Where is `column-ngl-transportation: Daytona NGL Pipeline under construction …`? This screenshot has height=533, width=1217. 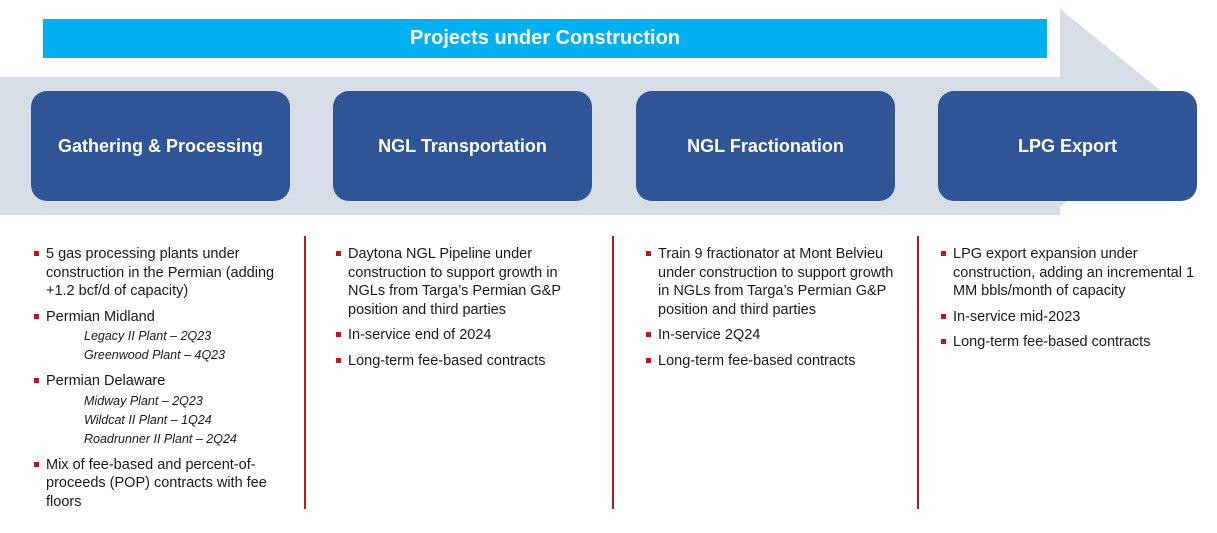
column-ngl-transportation: Daytona NGL Pipeline under construction … is located at coordinates (465, 311).